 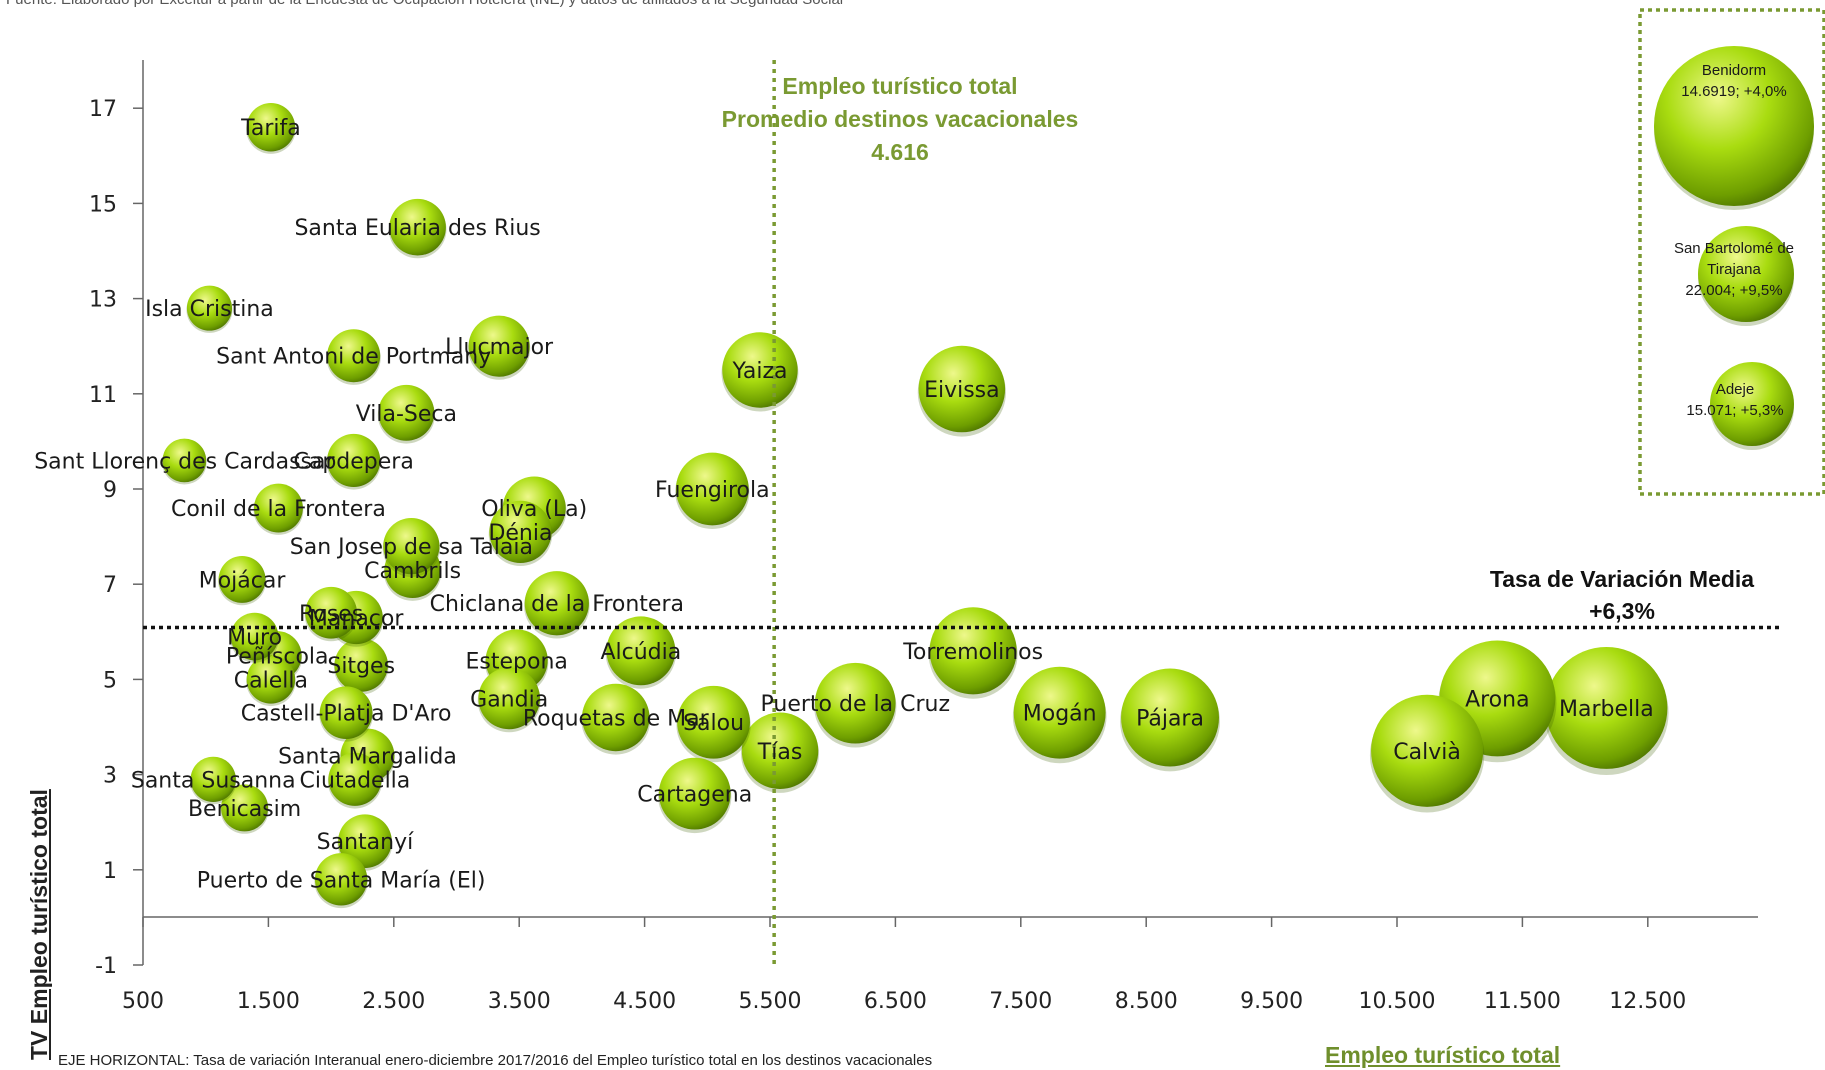 What do you see at coordinates (1271, 1001) in the screenshot?
I see `x-tick-label: 9.500` at bounding box center [1271, 1001].